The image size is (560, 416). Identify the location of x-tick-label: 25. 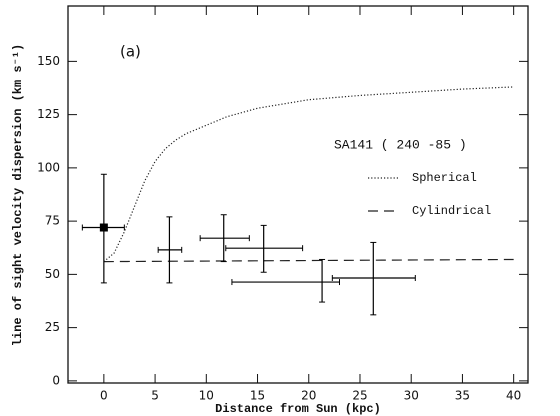
(359, 396).